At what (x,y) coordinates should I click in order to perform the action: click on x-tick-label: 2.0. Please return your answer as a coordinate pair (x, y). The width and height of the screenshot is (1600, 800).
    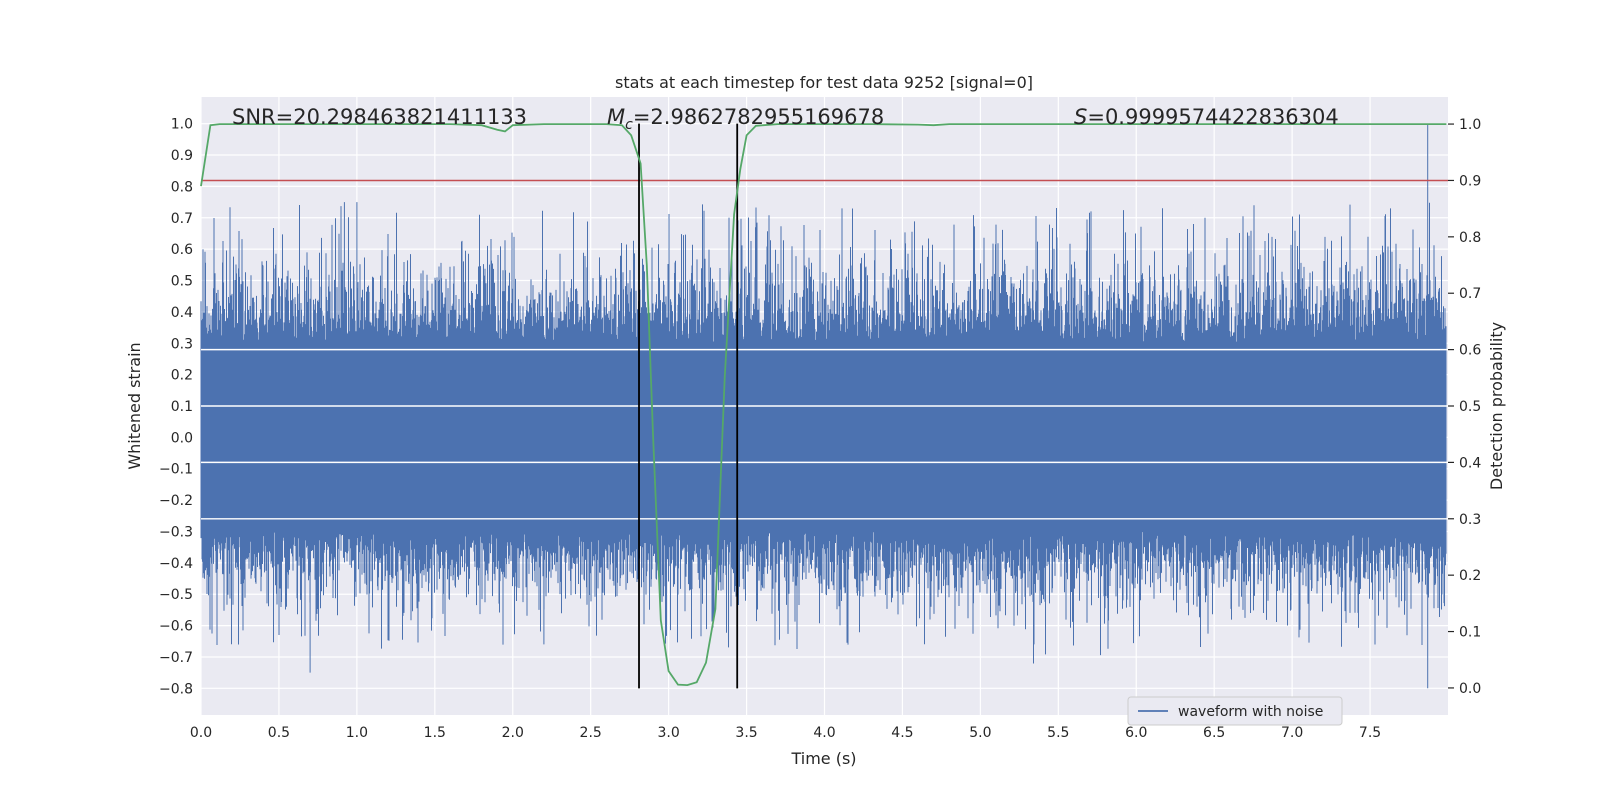
    Looking at the image, I should click on (513, 733).